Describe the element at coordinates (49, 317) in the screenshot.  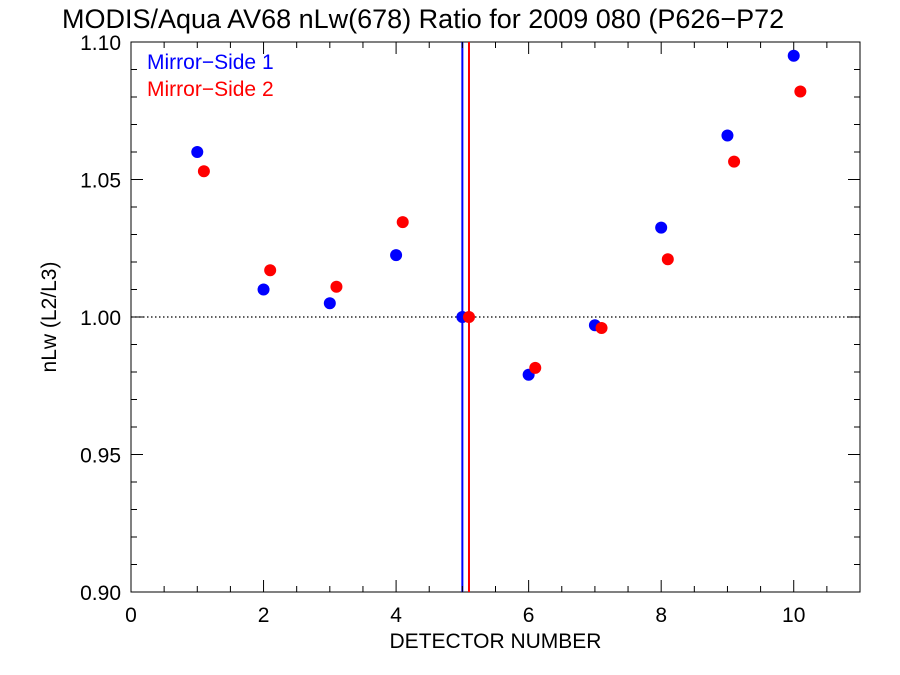
I see `y-axis-label: nLw (L2/L3)` at that location.